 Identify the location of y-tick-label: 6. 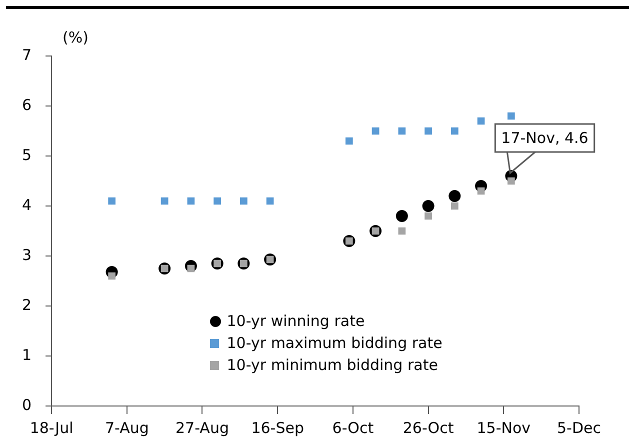
(27, 105).